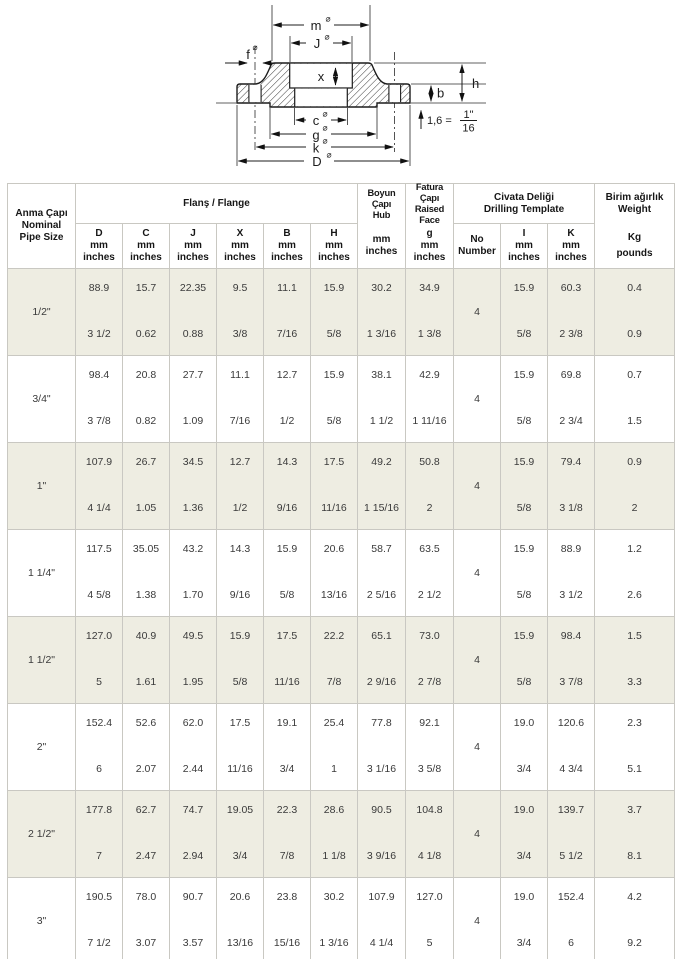 The image size is (681, 959). Describe the element at coordinates (240, 334) in the screenshot. I see `inches-value: 3/8` at that location.